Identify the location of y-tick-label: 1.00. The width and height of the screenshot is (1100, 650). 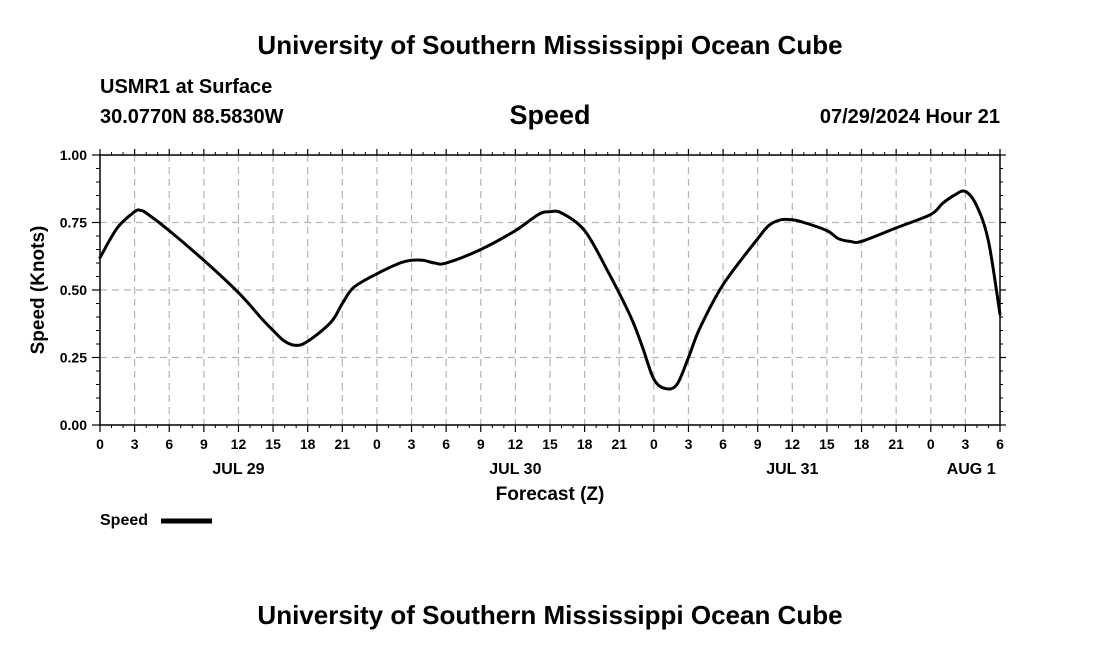
(73, 155).